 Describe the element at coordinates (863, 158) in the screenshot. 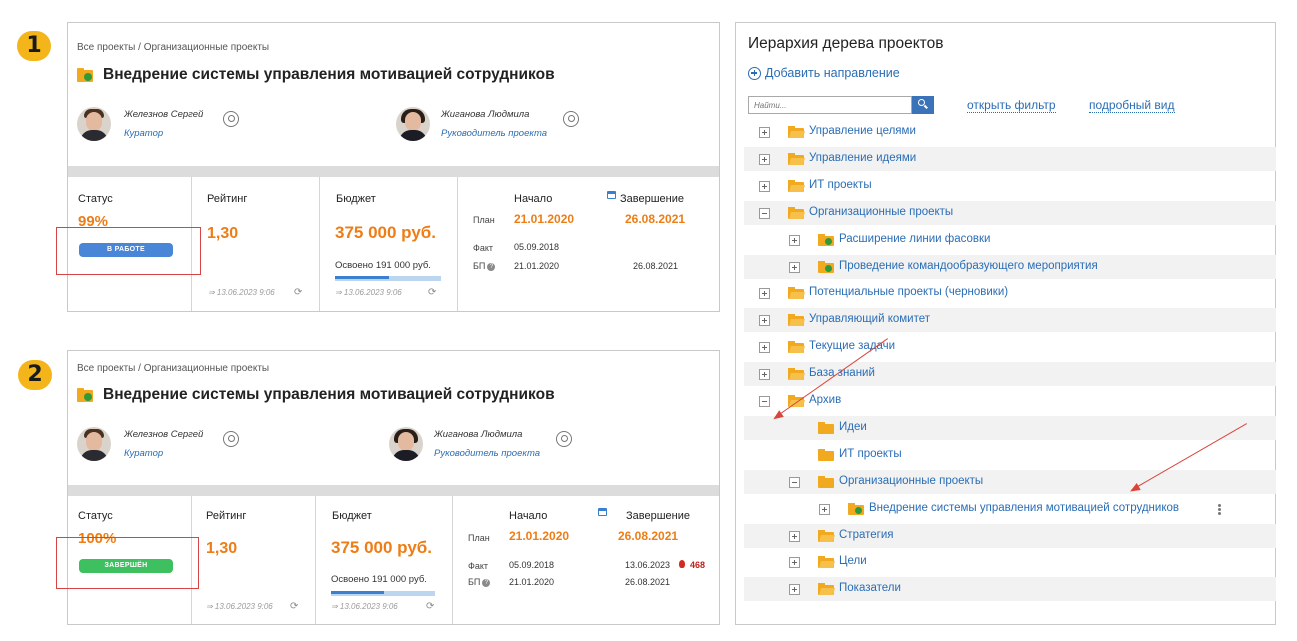

I see `tree-item-label: Управление идеями` at that location.